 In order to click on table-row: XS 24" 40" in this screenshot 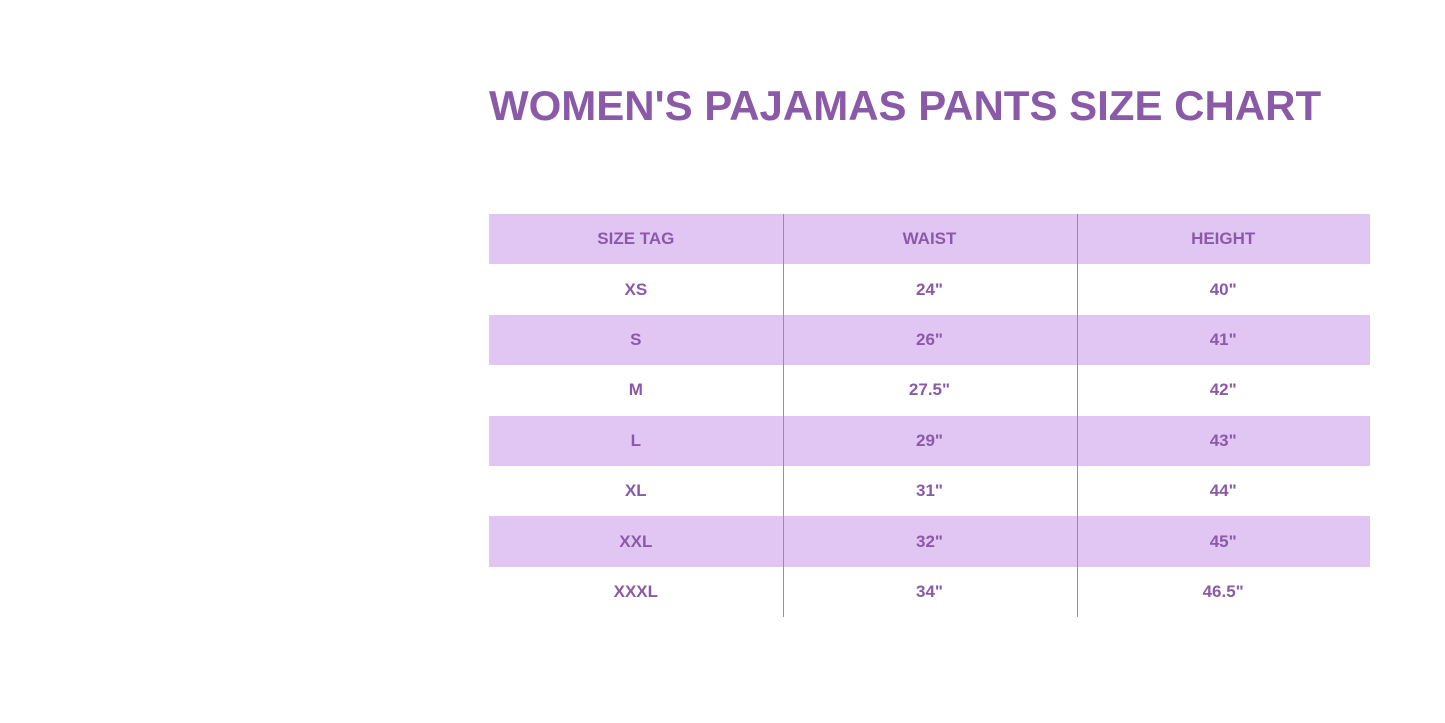, I will do `click(929, 289)`.